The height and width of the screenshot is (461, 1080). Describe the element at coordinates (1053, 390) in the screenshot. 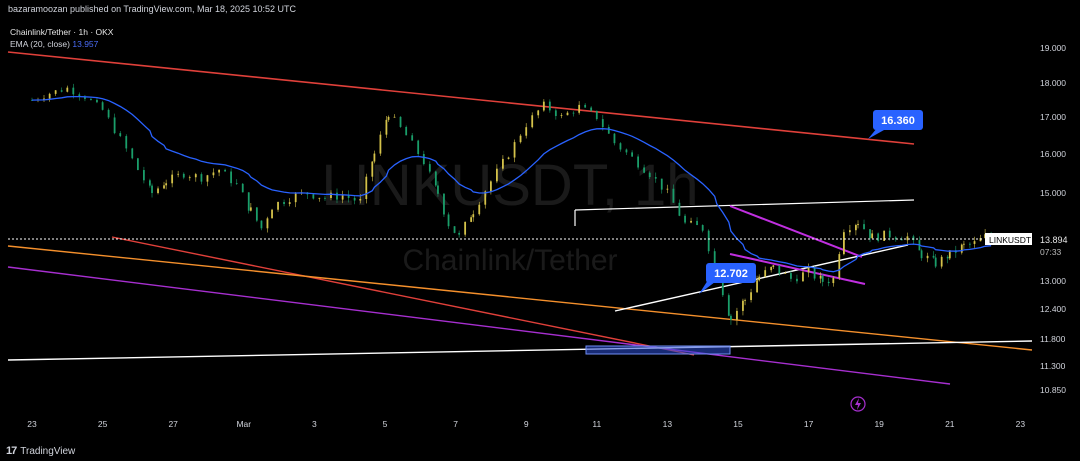

I see `y-tick-label: 10.850` at that location.